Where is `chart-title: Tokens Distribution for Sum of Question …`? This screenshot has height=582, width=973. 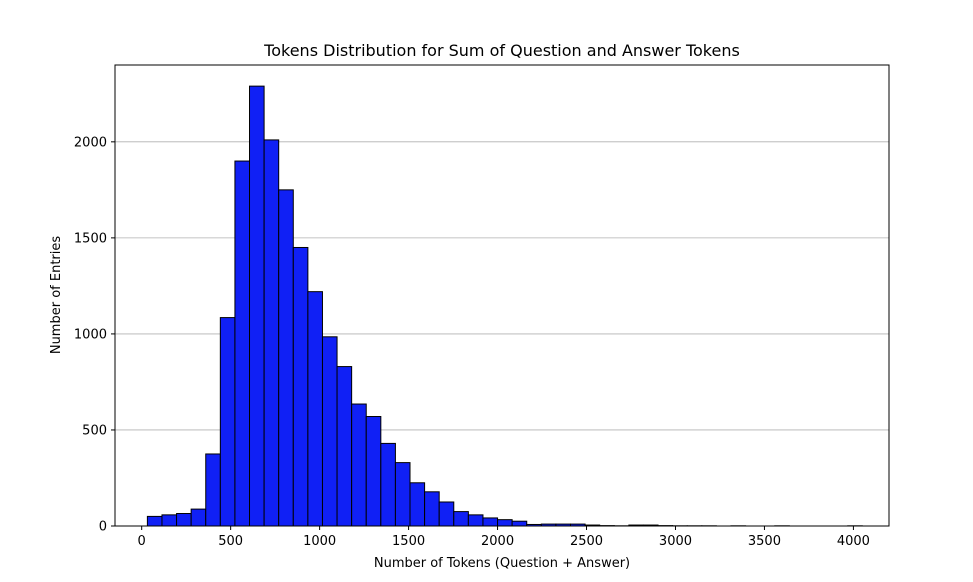 chart-title: Tokens Distribution for Sum of Question … is located at coordinates (501, 50).